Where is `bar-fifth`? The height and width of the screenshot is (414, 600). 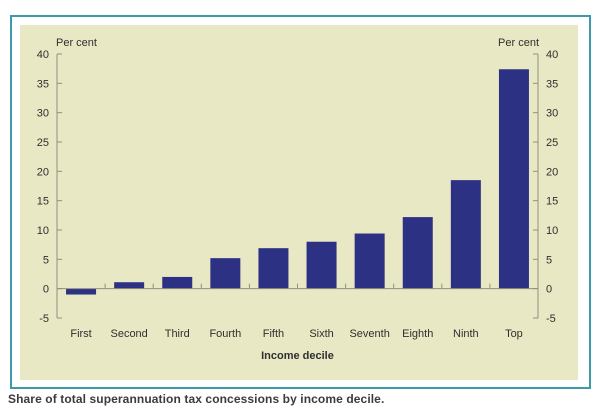 bar-fifth is located at coordinates (273, 268).